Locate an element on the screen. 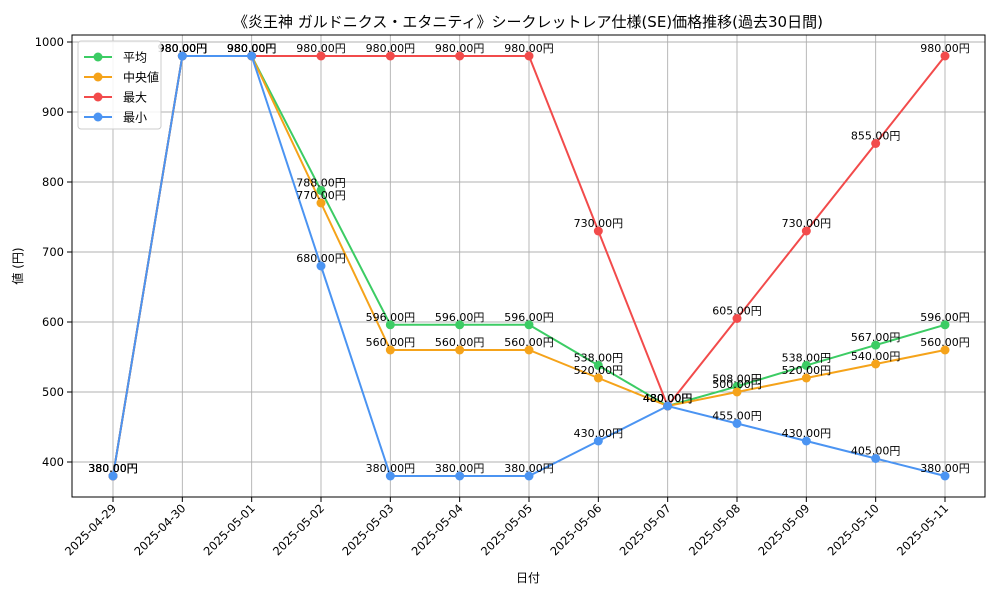 The width and height of the screenshot is (1000, 604). data-label: 855.00円 is located at coordinates (876, 136).